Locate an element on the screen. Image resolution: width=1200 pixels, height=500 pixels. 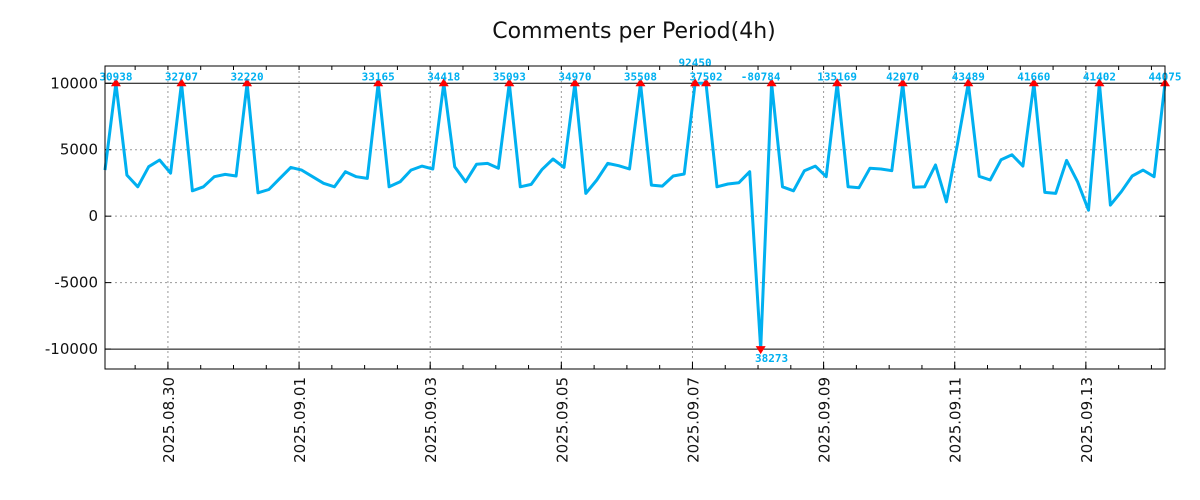
point-value-label: 34418 is located at coordinates (443, 76).